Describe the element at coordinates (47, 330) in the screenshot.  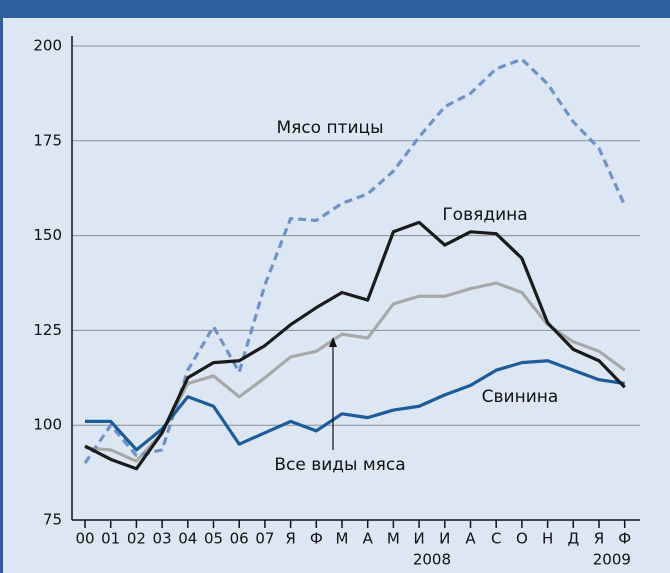
I see `y-tick-label: 125` at that location.